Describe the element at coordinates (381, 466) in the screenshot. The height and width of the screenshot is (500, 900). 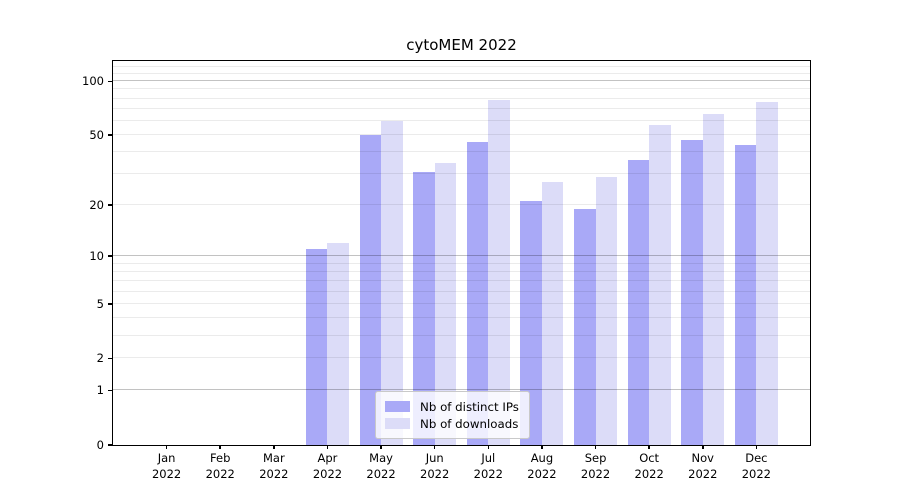
I see `x-tick-label-may: May 2022` at that location.